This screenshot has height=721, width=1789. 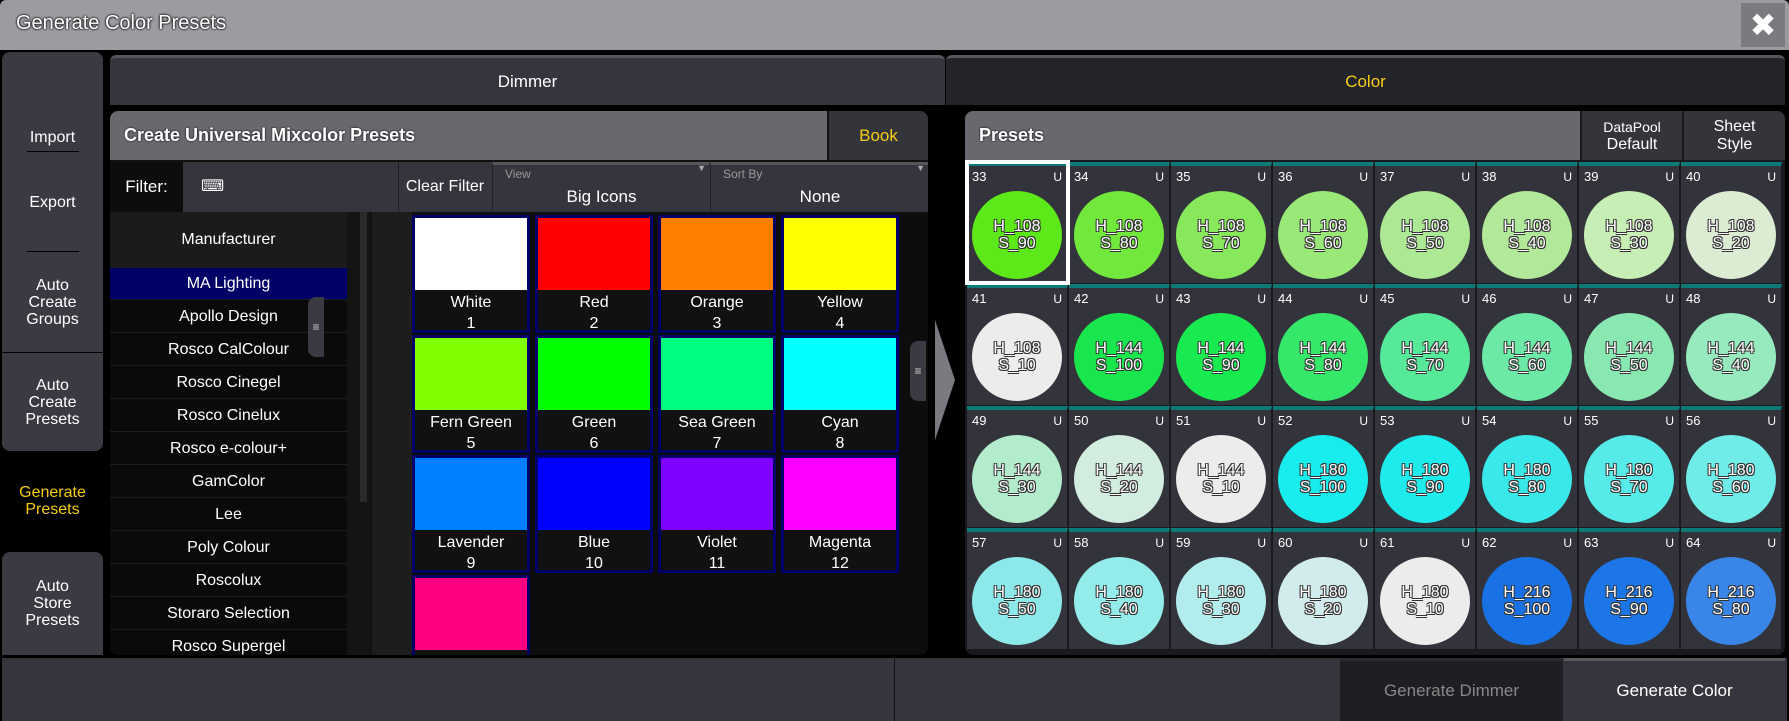 What do you see at coordinates (52, 302) in the screenshot?
I see `sidebar-item-auto-create-groups: Auto Create Groups` at bounding box center [52, 302].